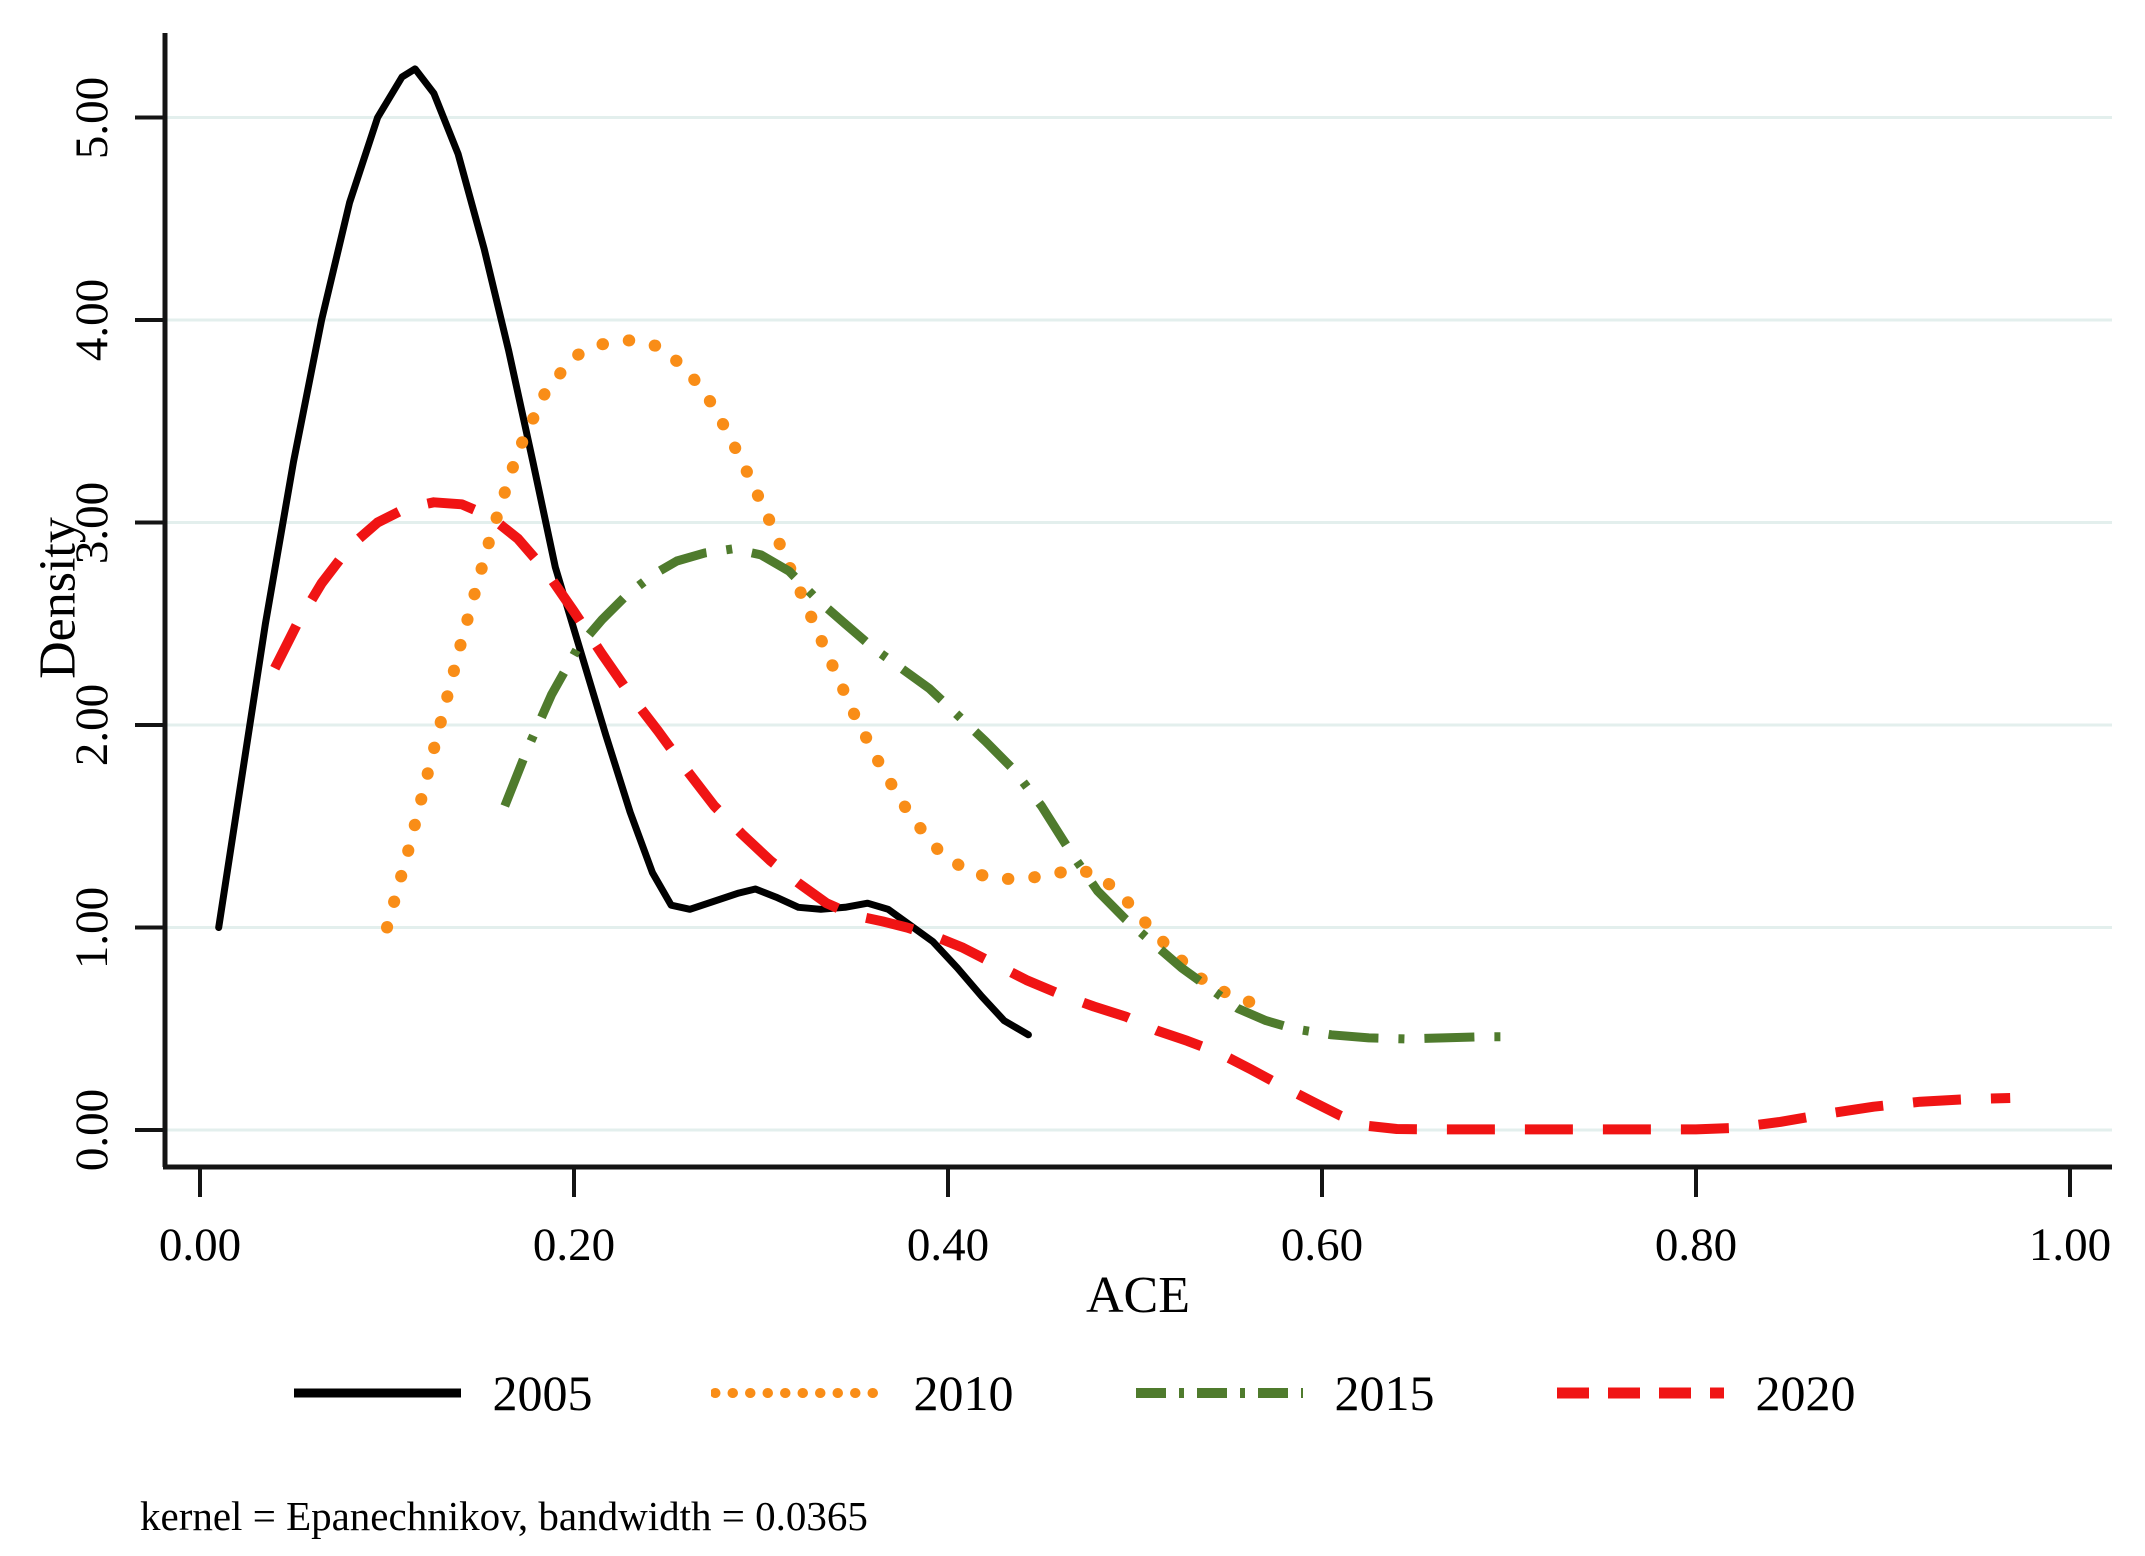 This screenshot has height=1556, width=2145. I want to click on legend-label: 2010, so click(963, 1393).